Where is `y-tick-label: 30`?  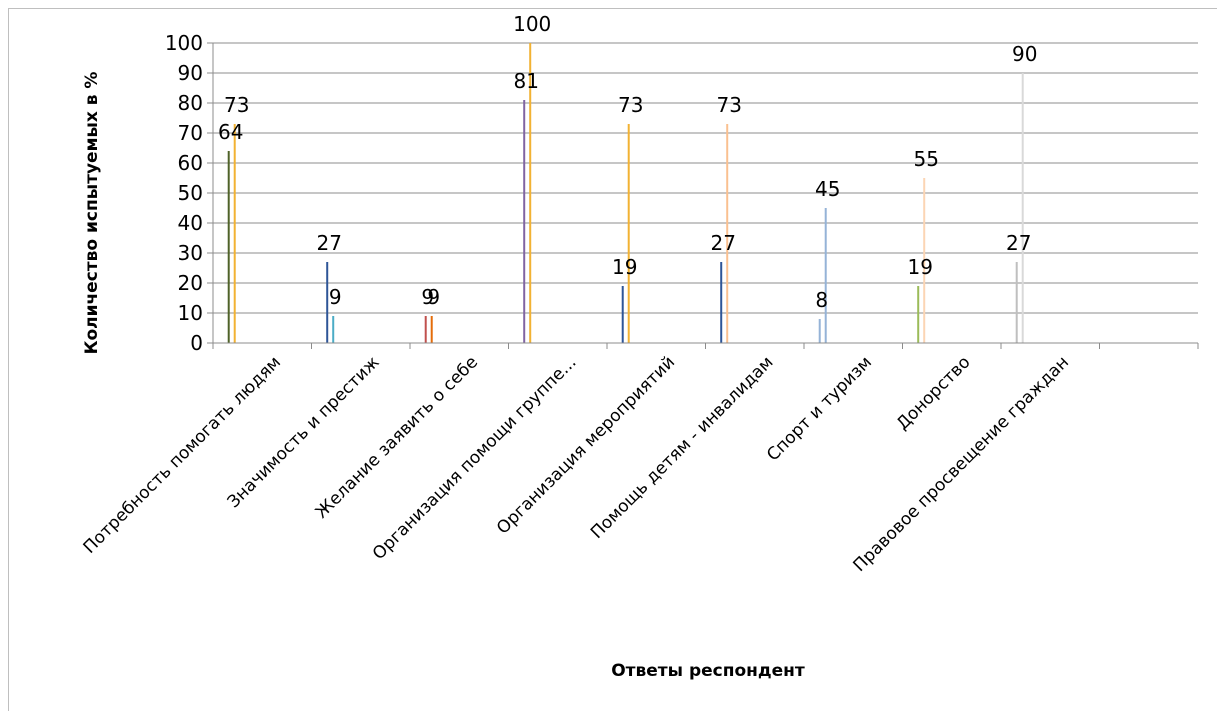
y-tick-label: 30 is located at coordinates (190, 253).